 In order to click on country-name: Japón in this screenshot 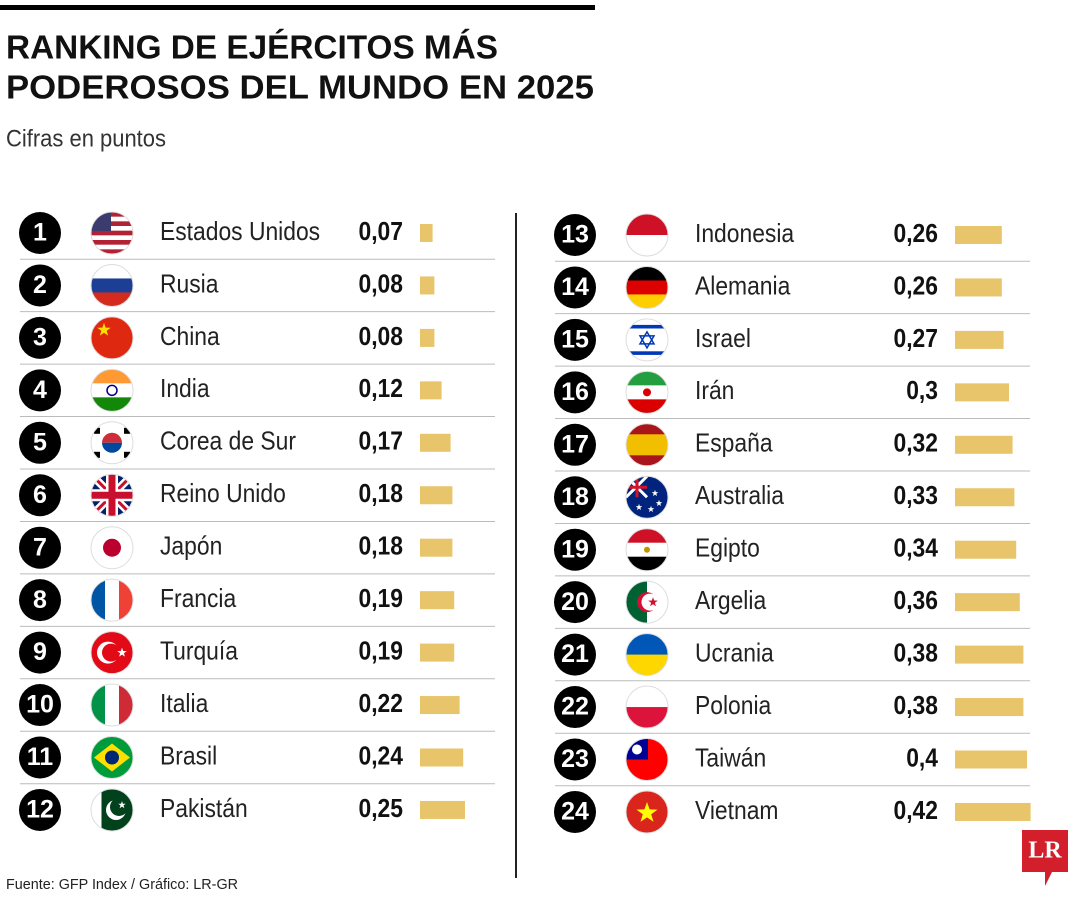, I will do `click(191, 546)`.